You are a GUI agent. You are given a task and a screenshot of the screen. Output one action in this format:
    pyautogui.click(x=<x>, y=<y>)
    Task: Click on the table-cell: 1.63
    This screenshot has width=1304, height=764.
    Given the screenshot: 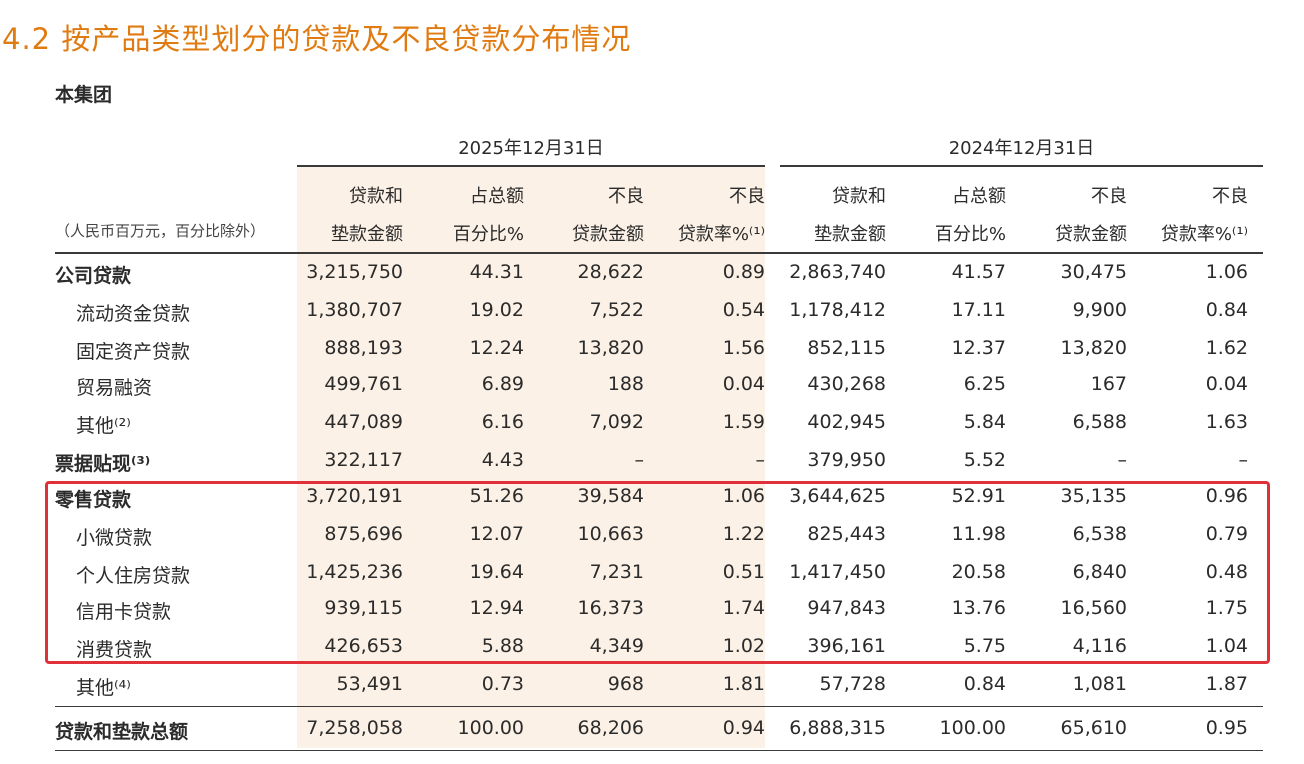 What is the action you would take?
    pyautogui.click(x=1226, y=422)
    